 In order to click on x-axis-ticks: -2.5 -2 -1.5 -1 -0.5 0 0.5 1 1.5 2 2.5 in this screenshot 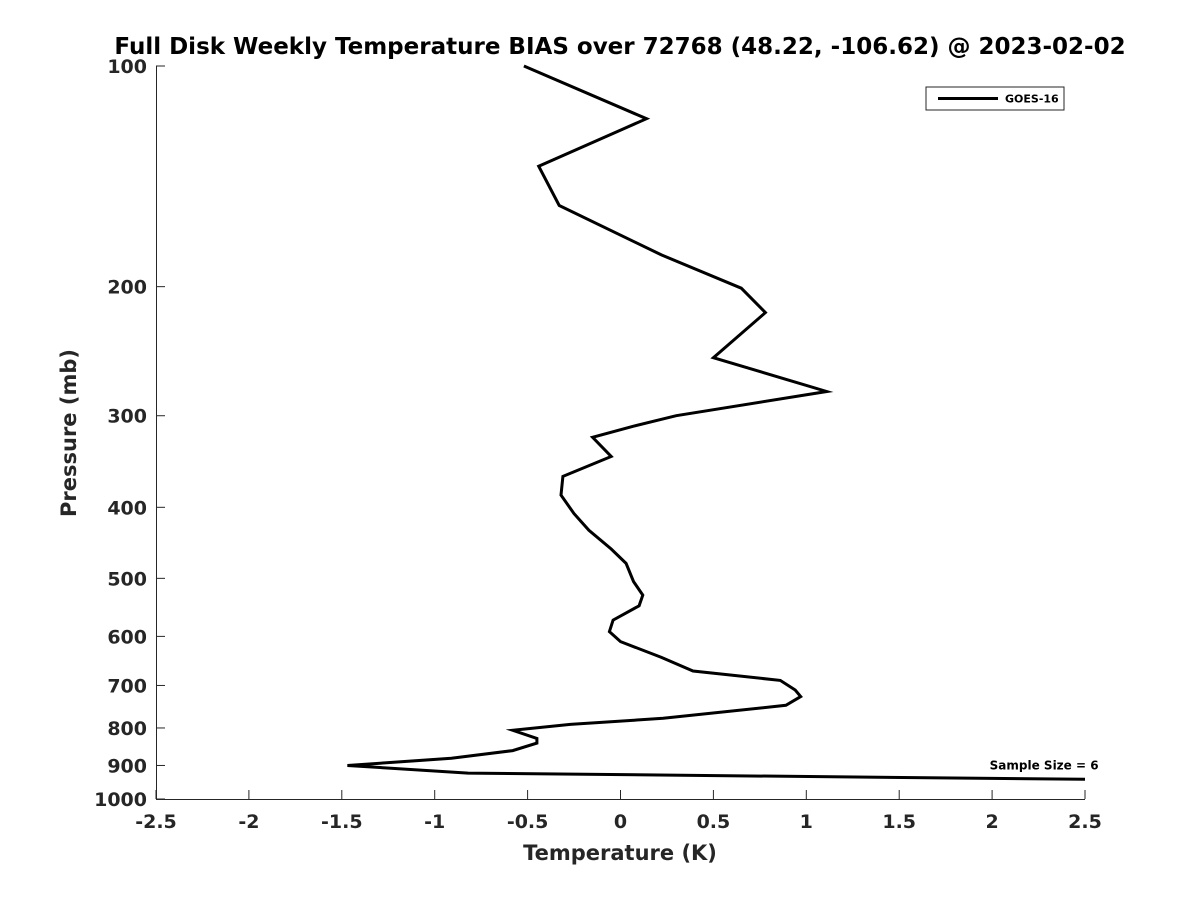, I will do `click(618, 811)`.